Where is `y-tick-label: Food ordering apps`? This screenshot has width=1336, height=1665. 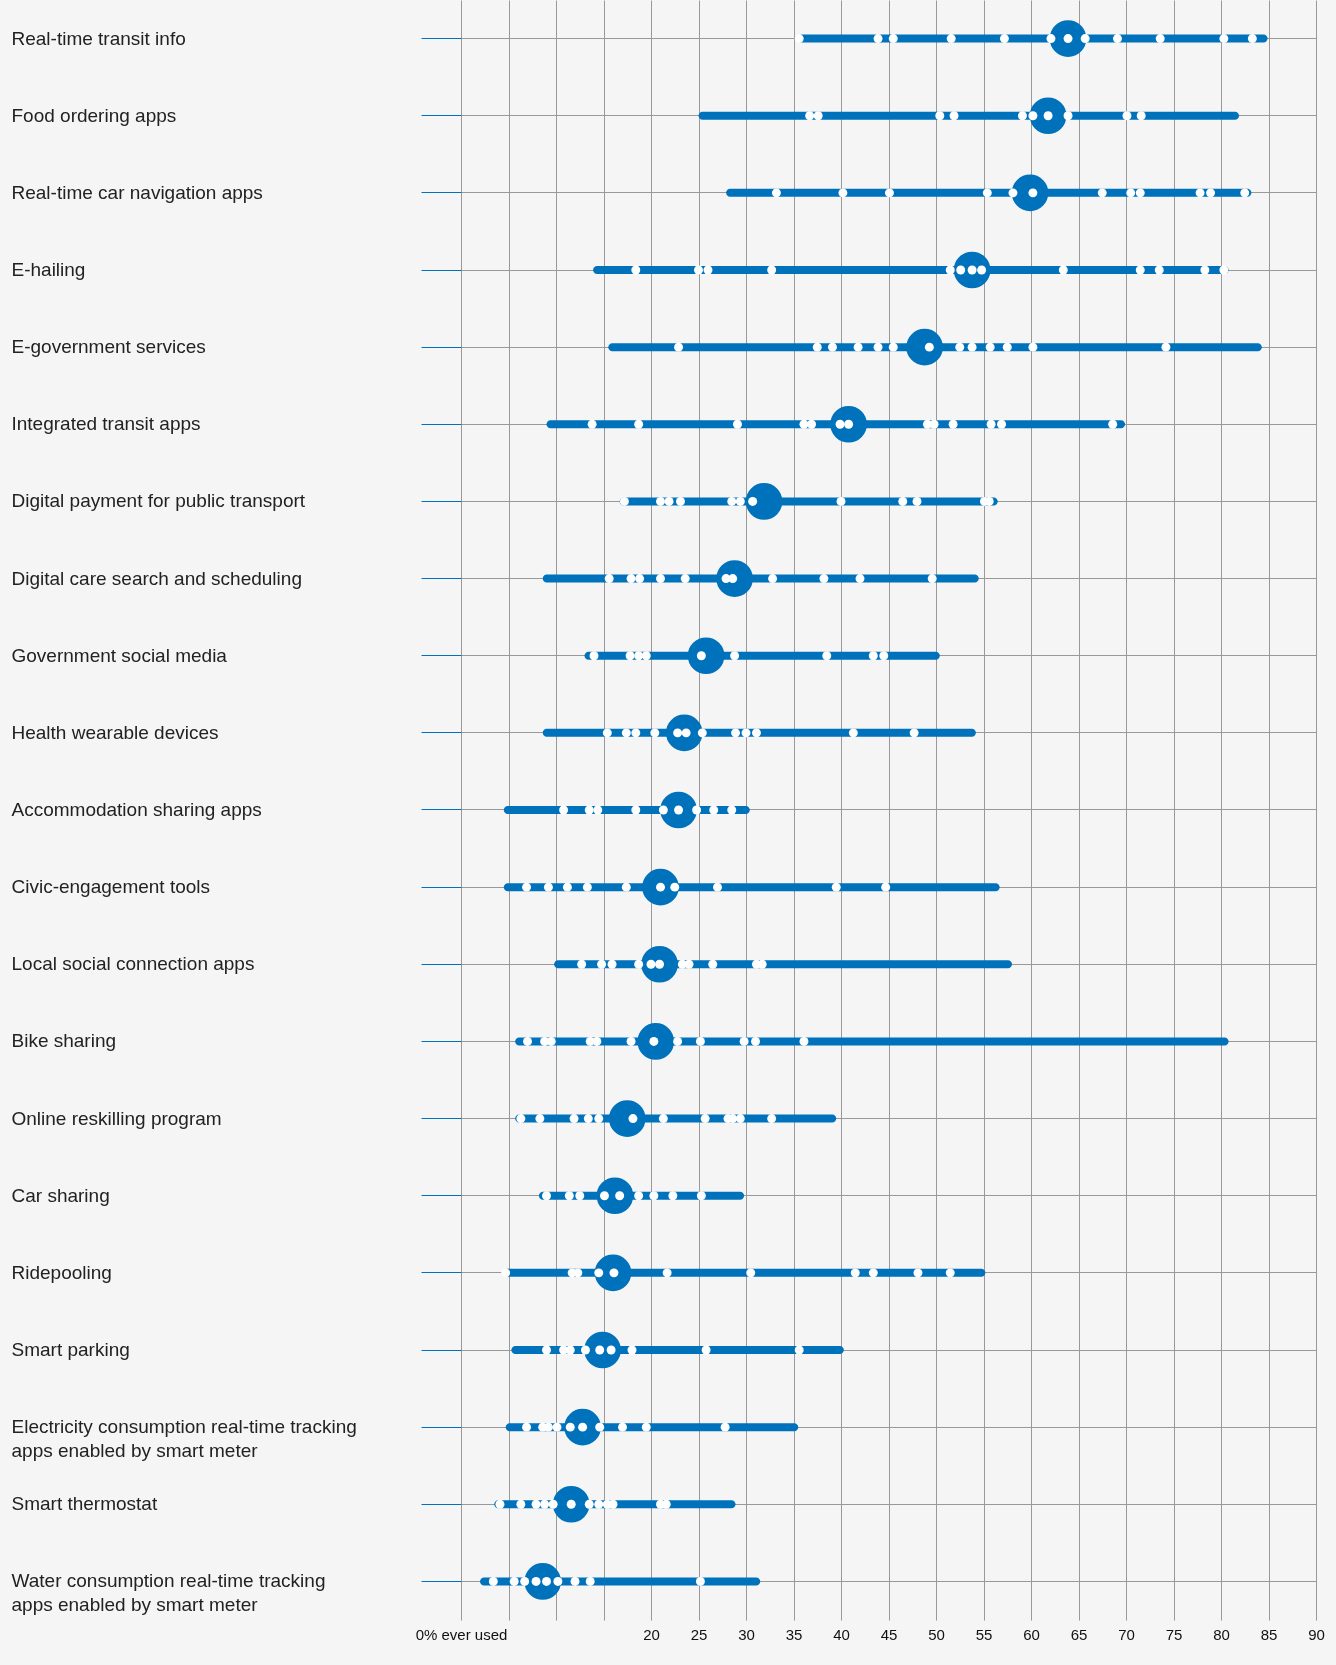
y-tick-label: Food ordering apps is located at coordinates (94, 115).